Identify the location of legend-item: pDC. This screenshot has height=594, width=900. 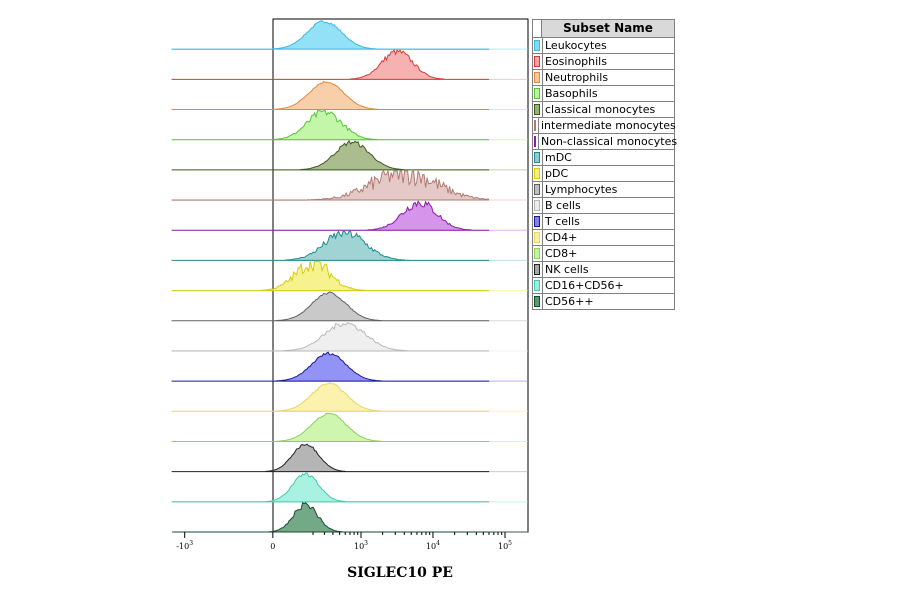
(603, 174).